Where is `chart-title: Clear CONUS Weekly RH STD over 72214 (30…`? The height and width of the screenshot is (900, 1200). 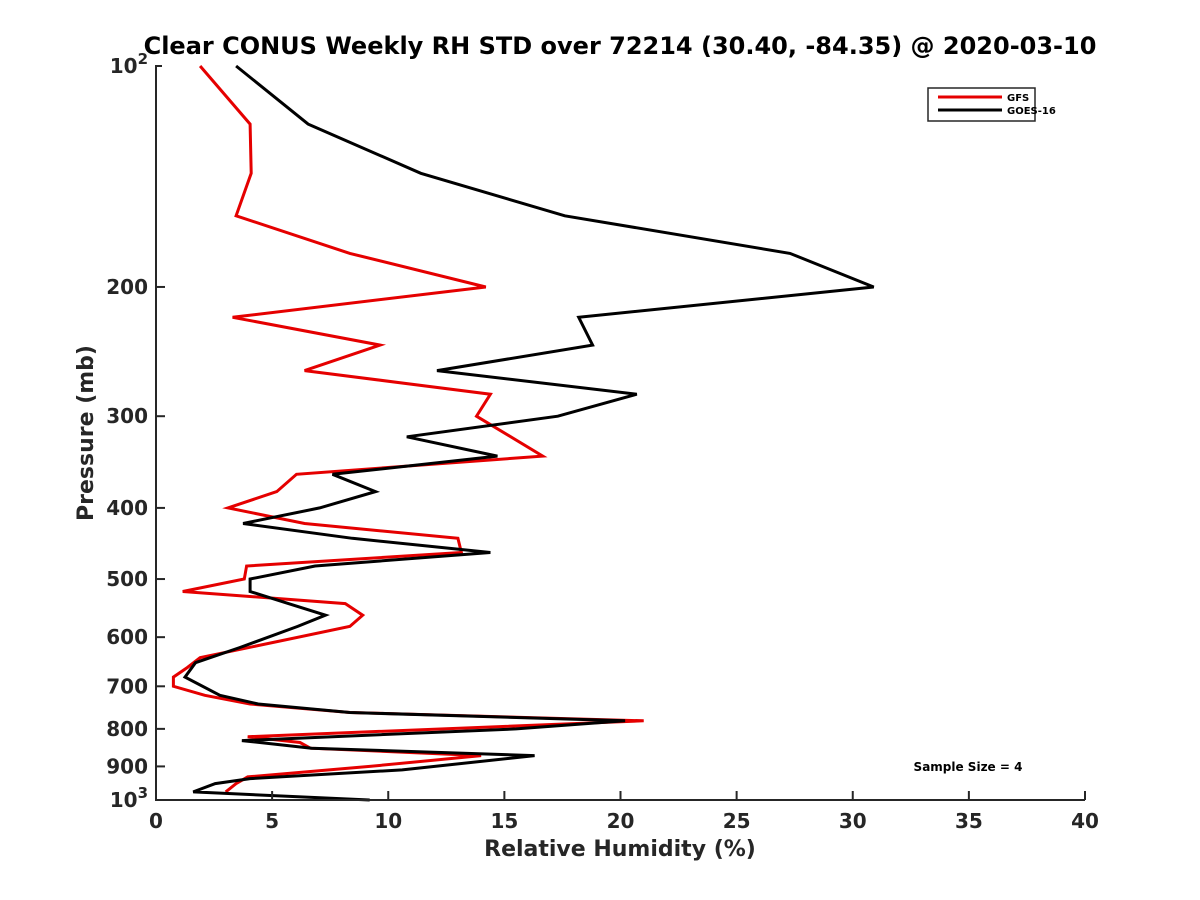 chart-title: Clear CONUS Weekly RH STD over 72214 (30… is located at coordinates (620, 46).